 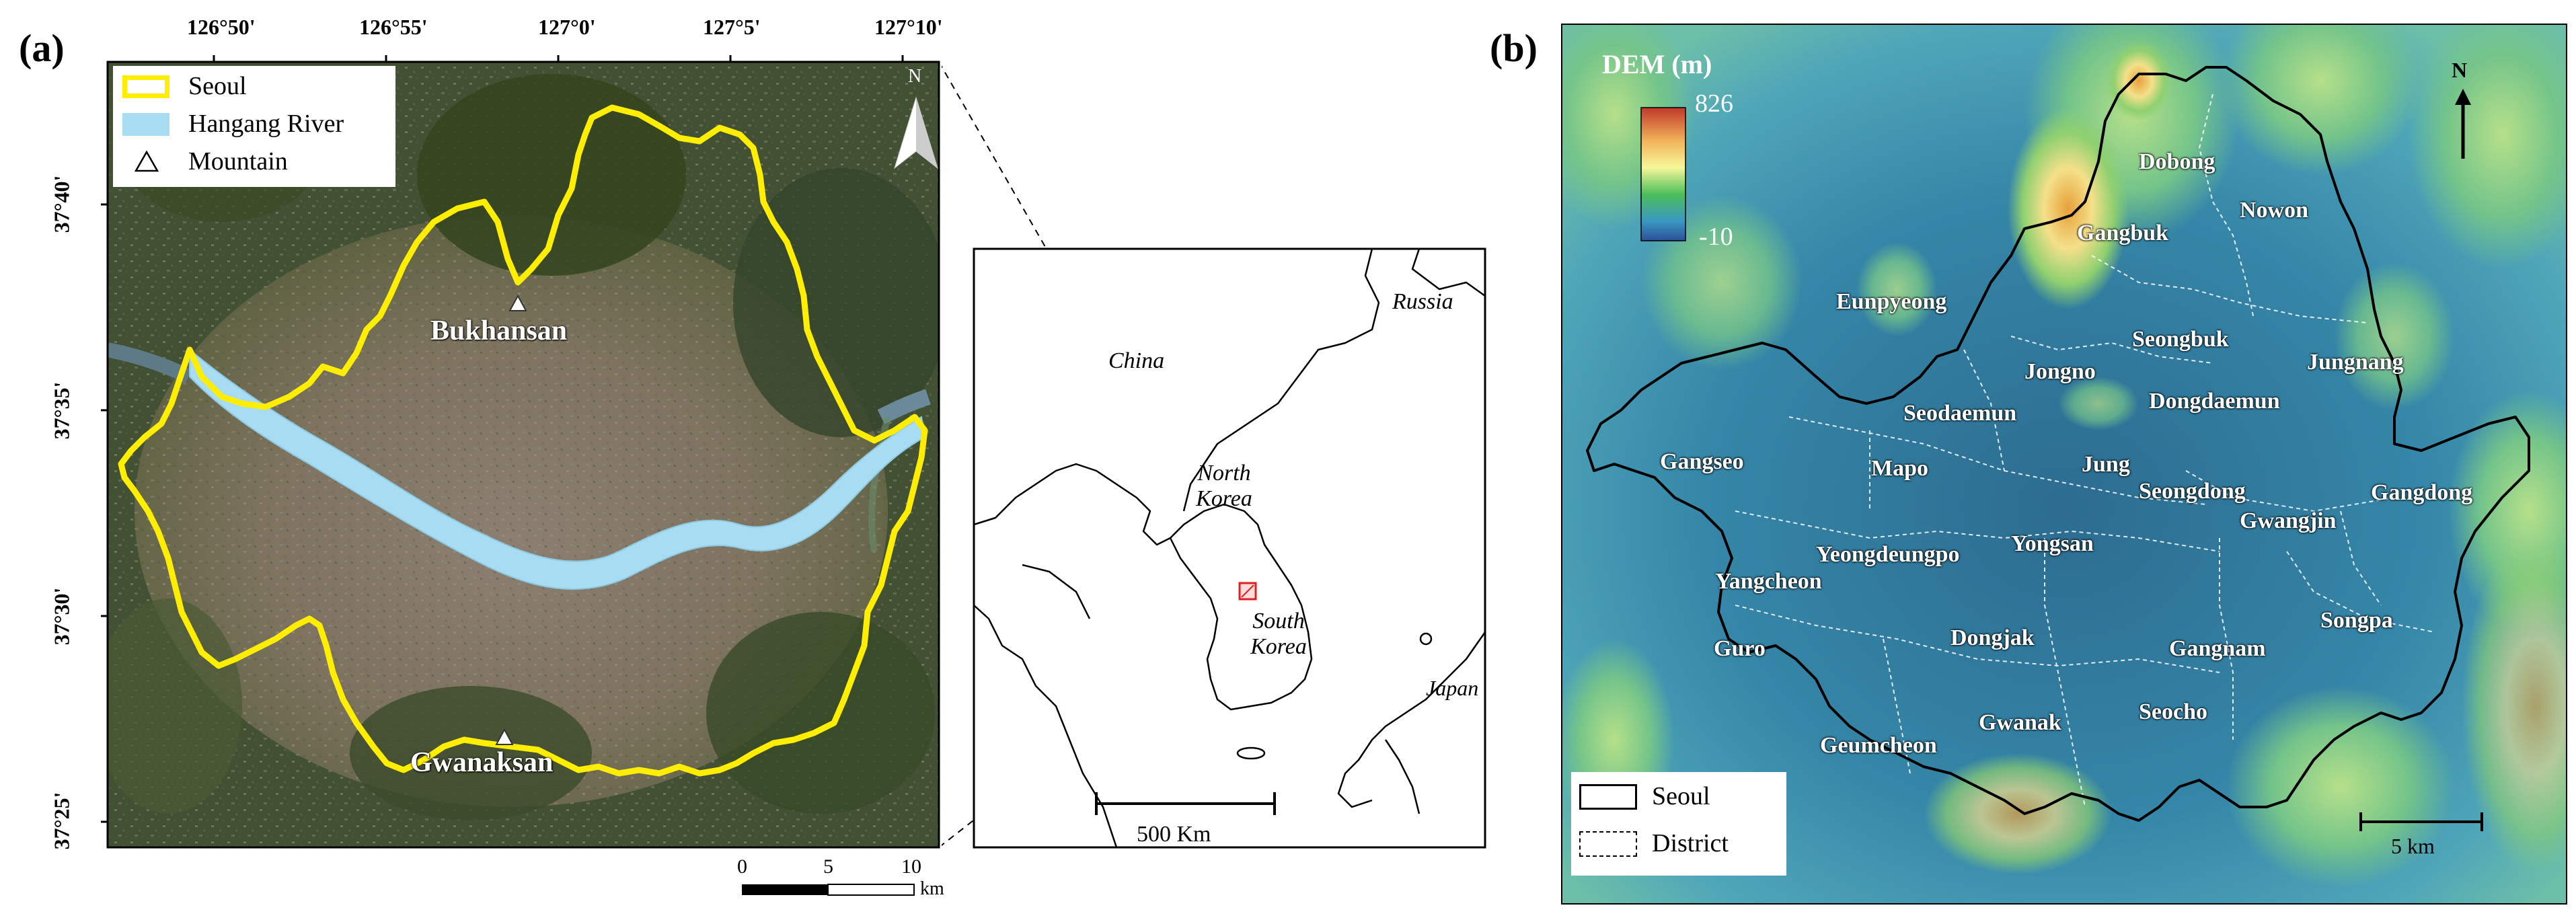 I want to click on scale-b-label: 5 km, so click(x=2413, y=846).